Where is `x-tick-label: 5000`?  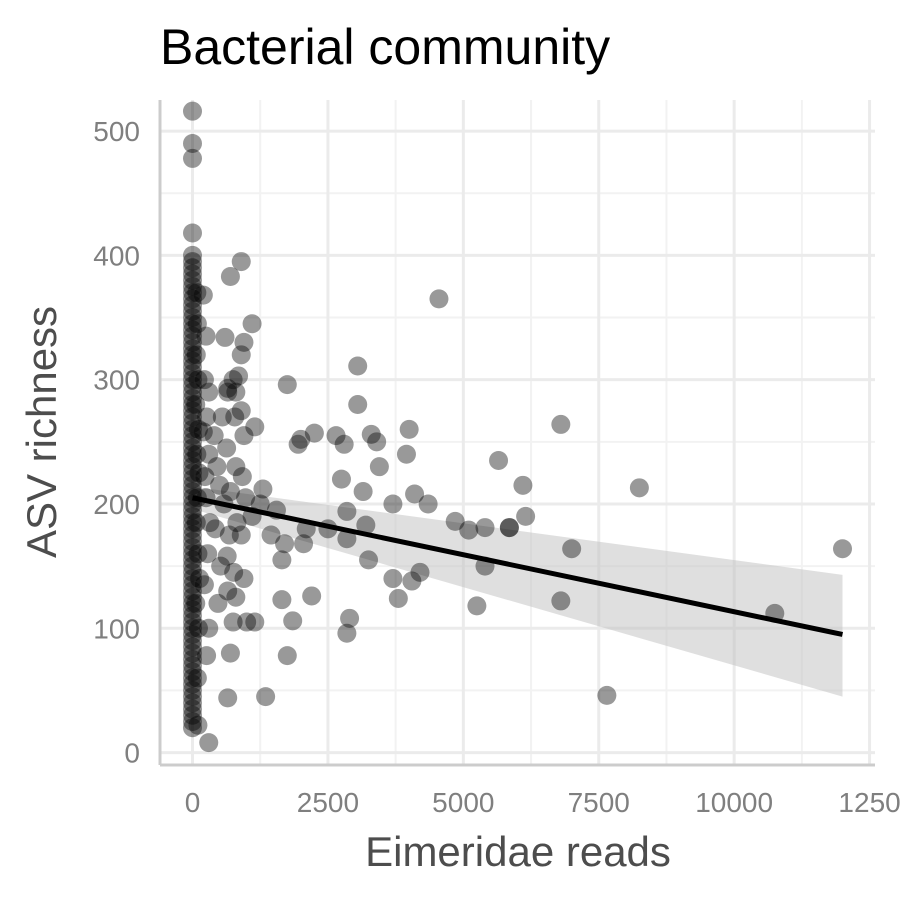 x-tick-label: 5000 is located at coordinates (463, 802).